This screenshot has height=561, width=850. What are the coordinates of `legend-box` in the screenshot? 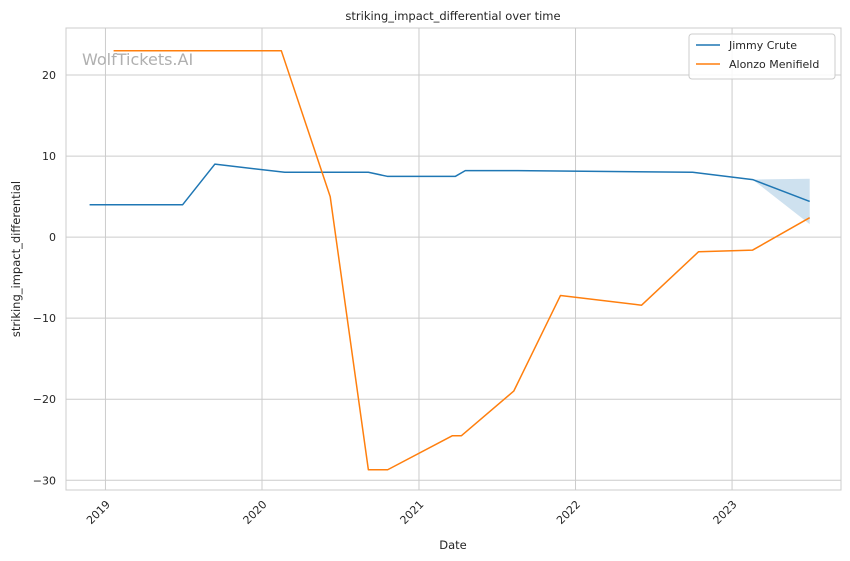 It's located at (762, 56).